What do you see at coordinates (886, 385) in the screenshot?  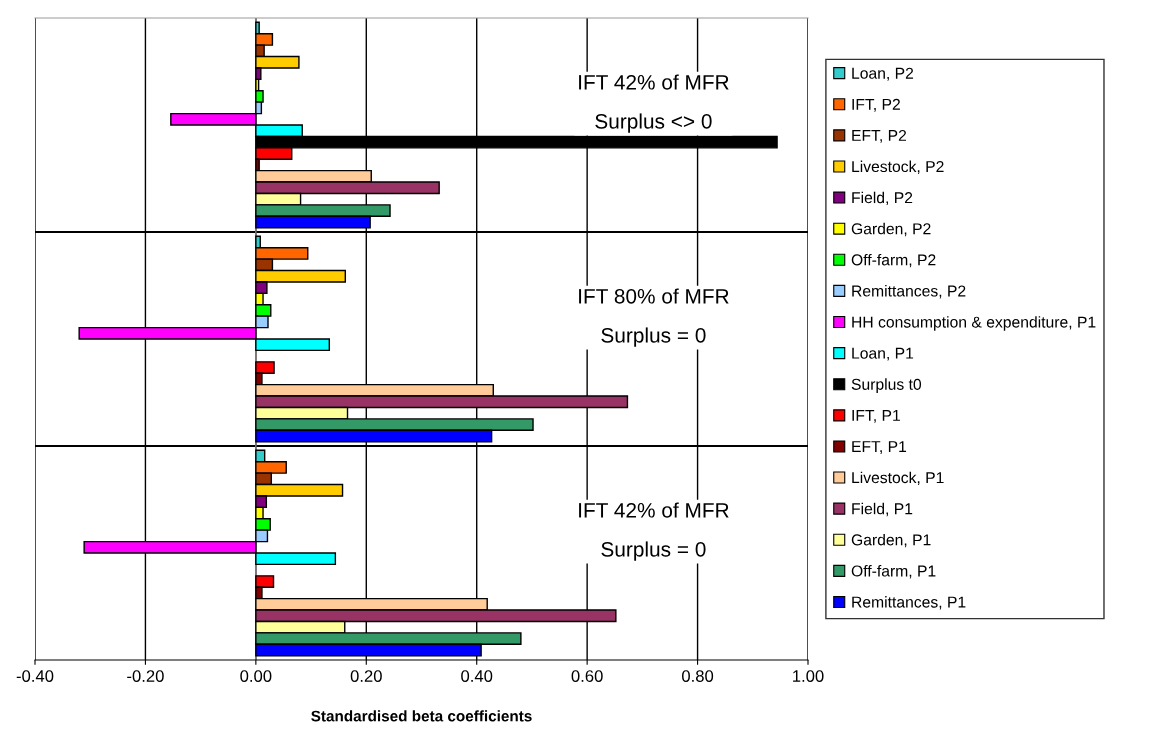 I see `legend-label: Surplus t0` at bounding box center [886, 385].